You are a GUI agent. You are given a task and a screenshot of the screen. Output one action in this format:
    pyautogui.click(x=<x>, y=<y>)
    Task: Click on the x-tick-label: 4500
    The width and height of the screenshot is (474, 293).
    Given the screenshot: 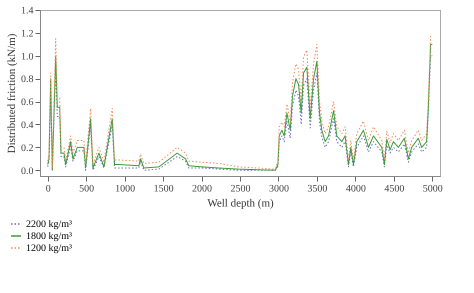 What is the action you would take?
    pyautogui.click(x=394, y=189)
    